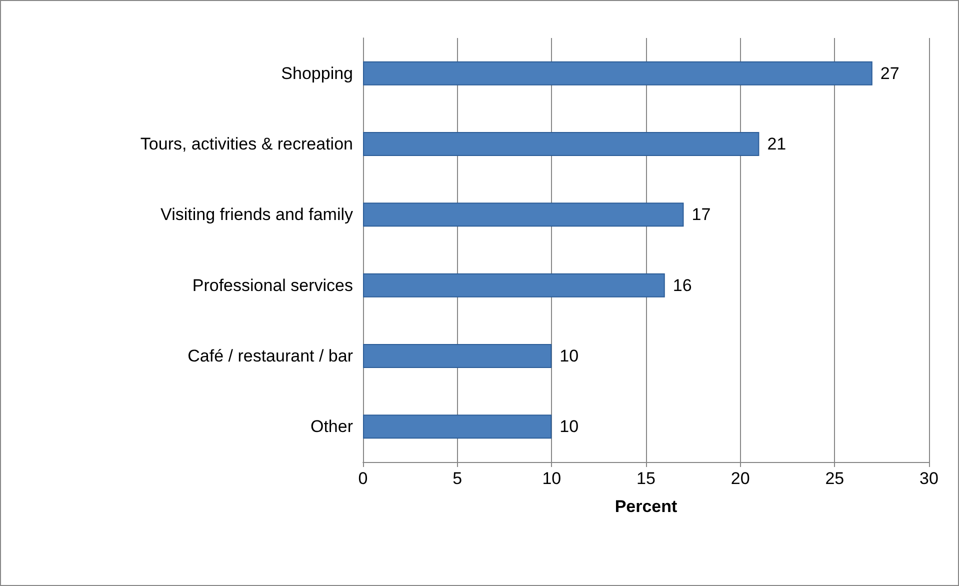  I want to click on x-axis-title: Percent, so click(646, 506).